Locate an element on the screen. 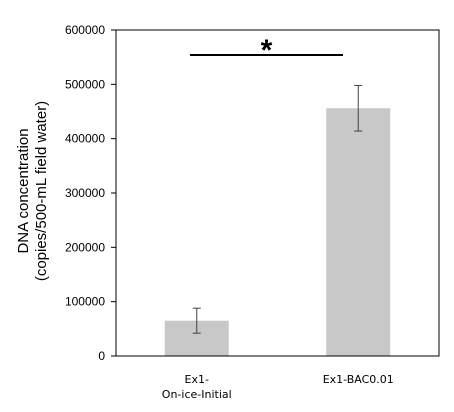  y-axis-label-line-2: (copies/500-mL field water) is located at coordinates (41, 191).